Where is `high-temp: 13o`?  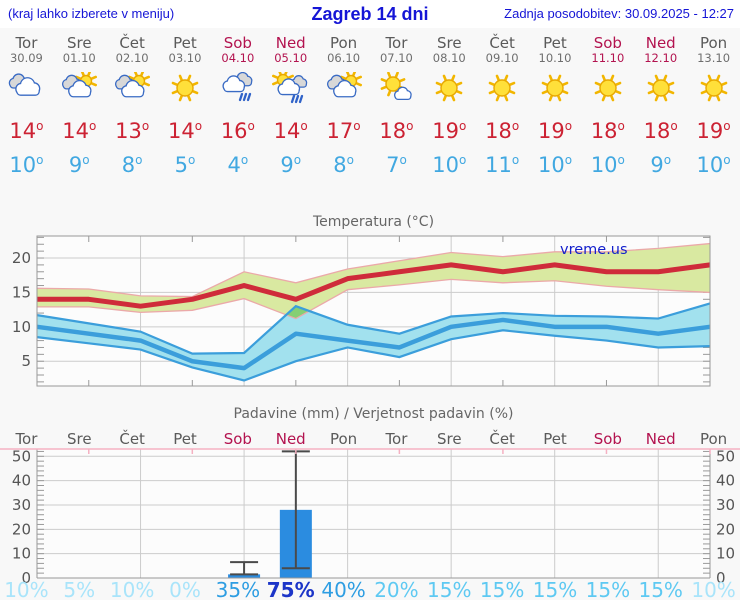 high-temp: 13o is located at coordinates (132, 131).